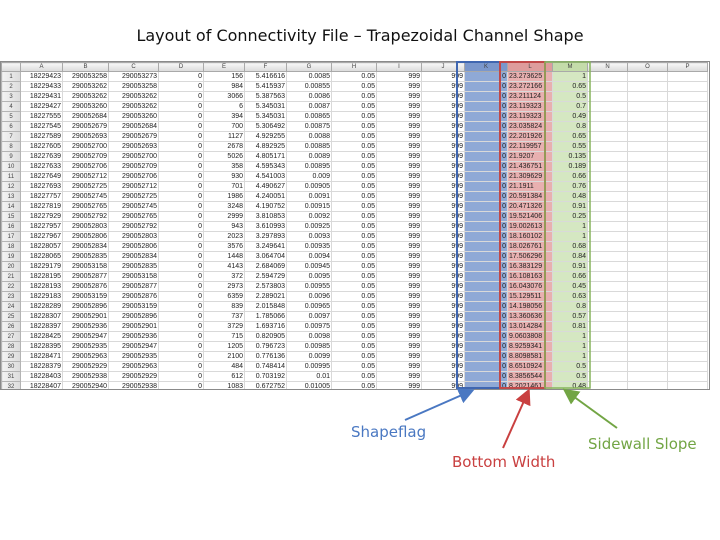 This screenshot has height=540, width=720. I want to click on bottom-width-label: Bottom Width, so click(504, 462).